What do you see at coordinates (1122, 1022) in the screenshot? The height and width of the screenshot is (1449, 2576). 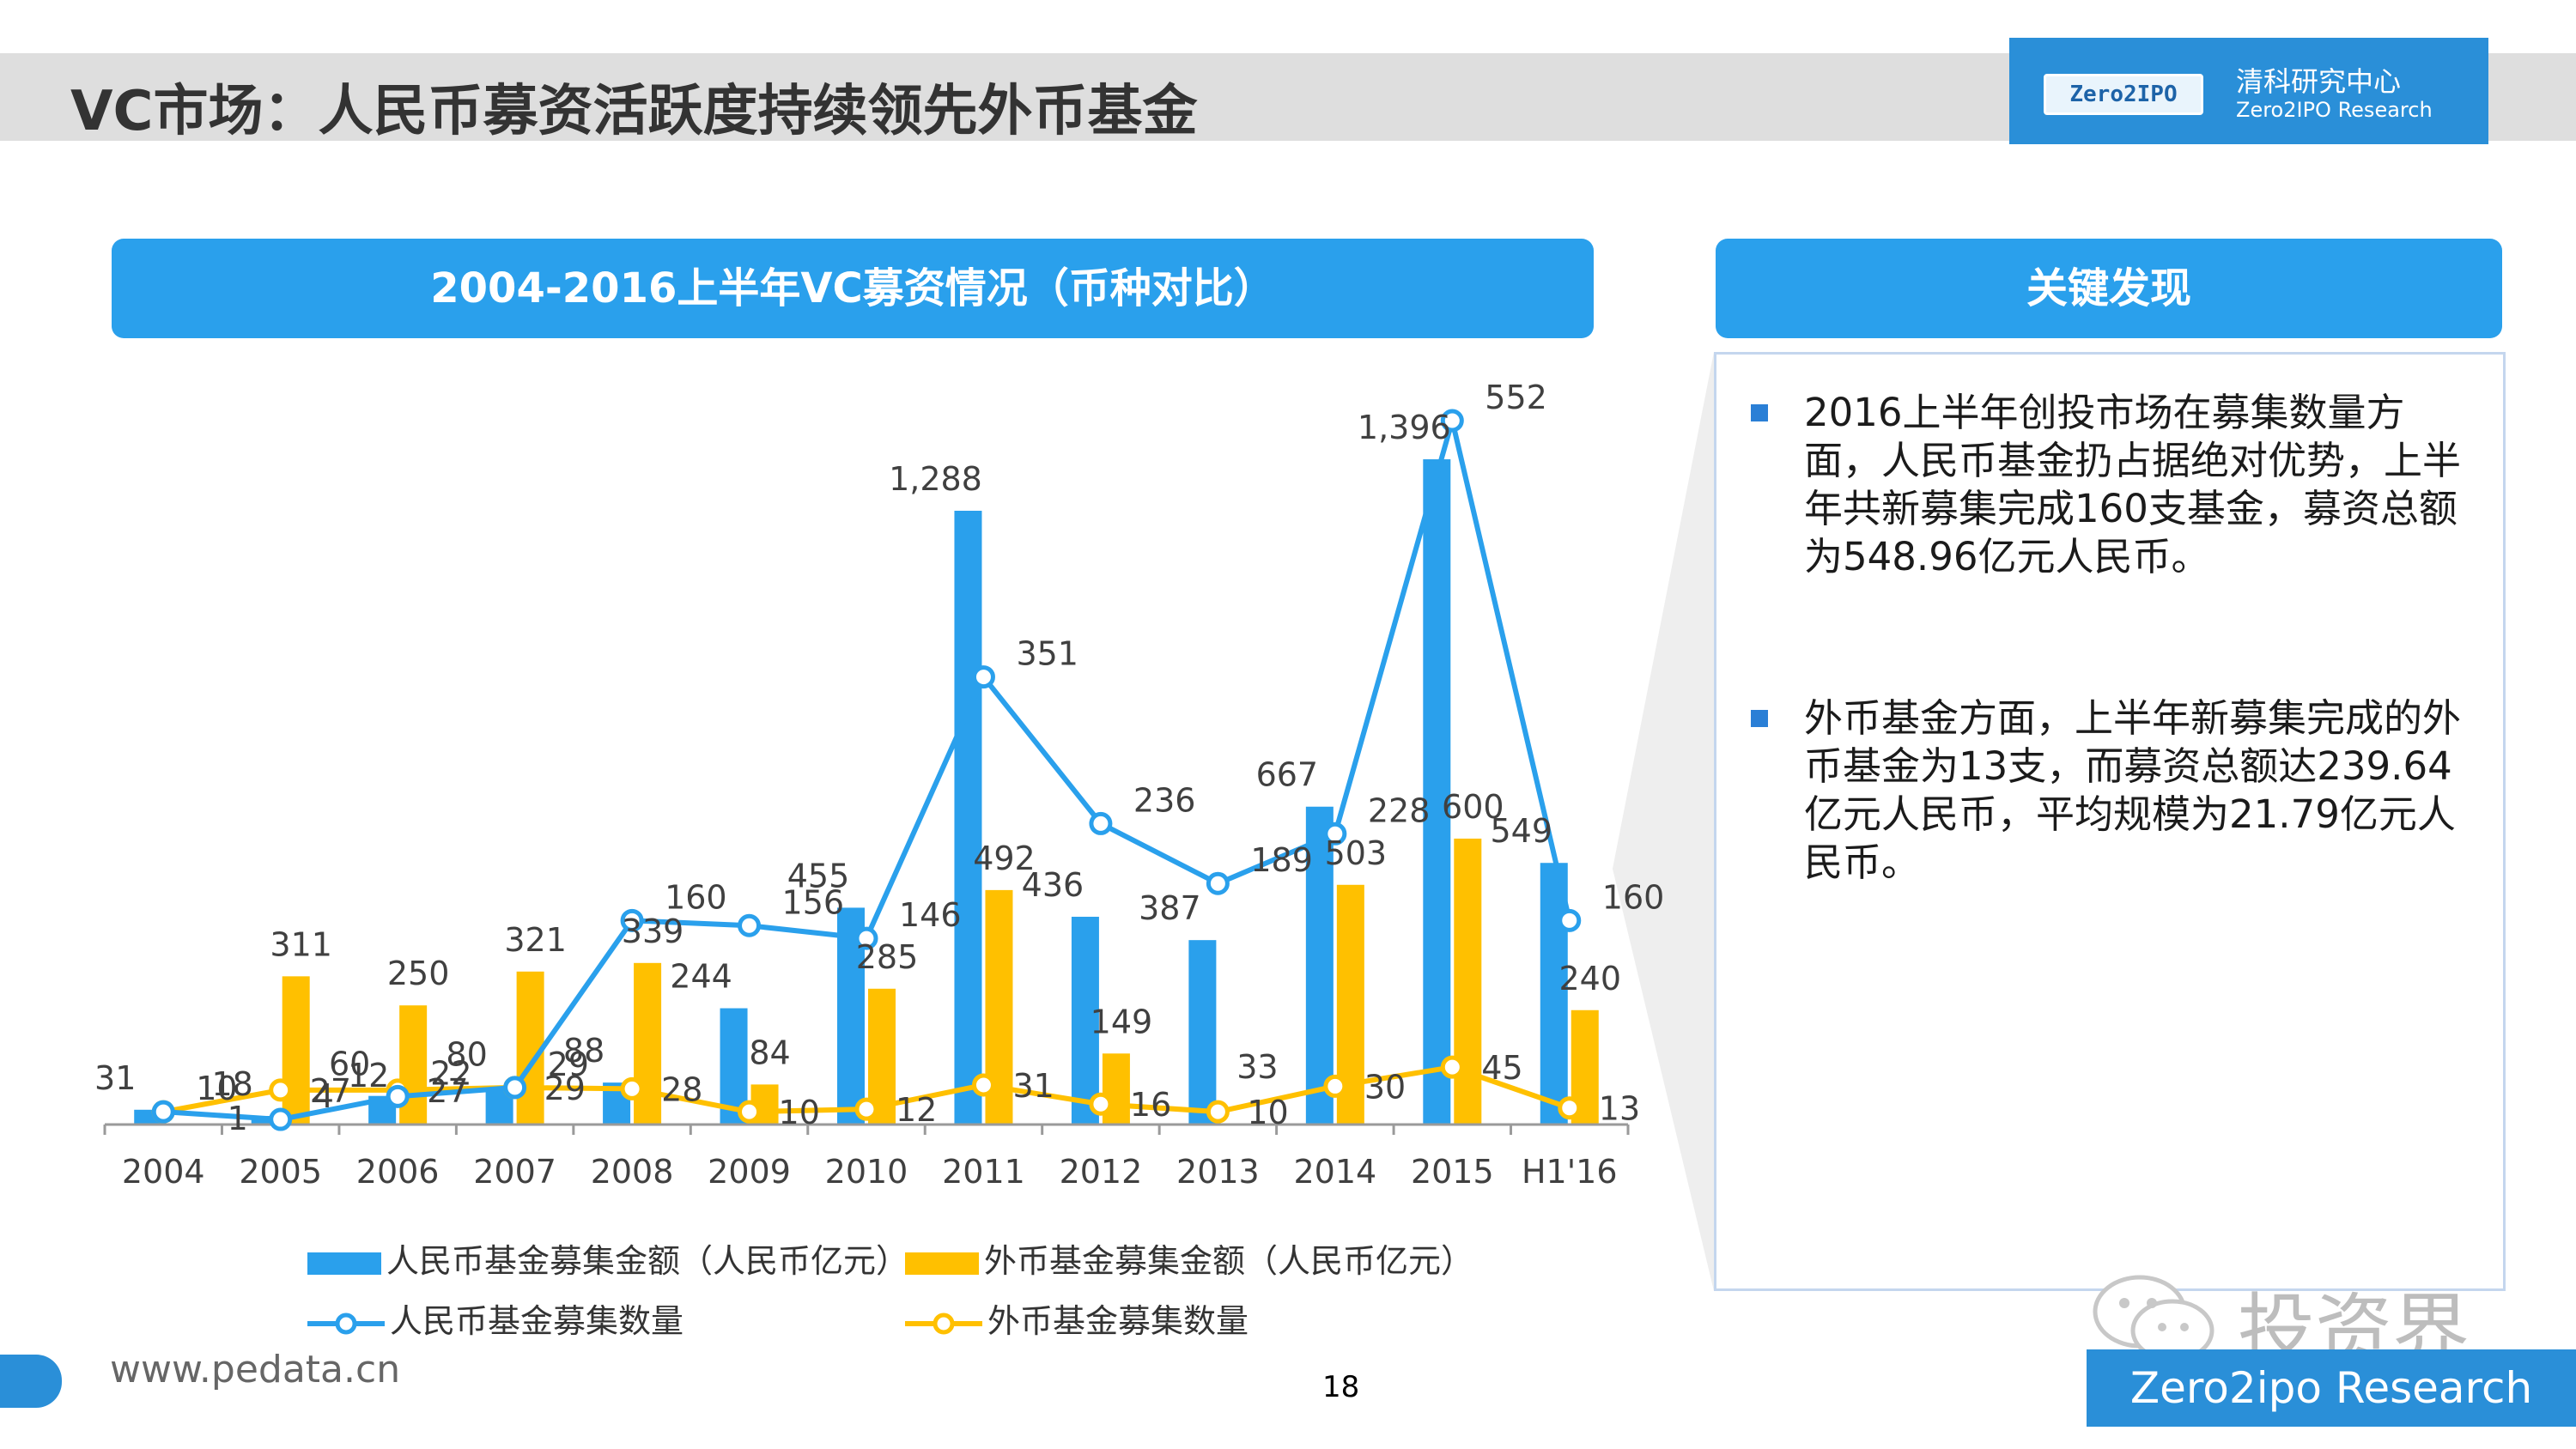 I see `data-label-usd-amount: 149` at bounding box center [1122, 1022].